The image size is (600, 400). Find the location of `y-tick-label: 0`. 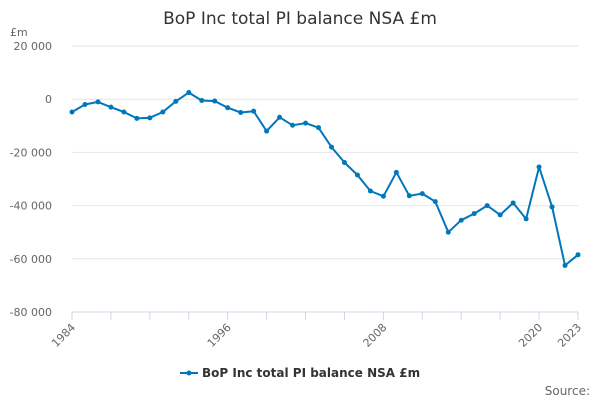

y-tick-label: 0 is located at coordinates (48, 99).